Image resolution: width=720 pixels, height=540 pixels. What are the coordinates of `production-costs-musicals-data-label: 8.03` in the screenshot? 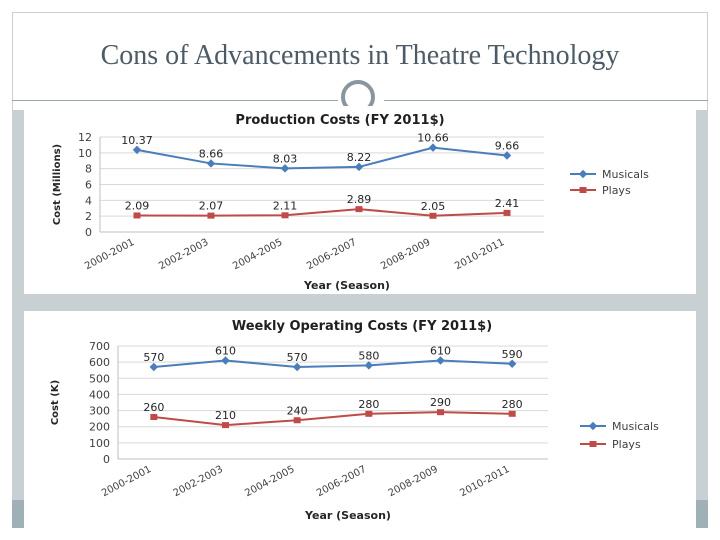 It's located at (285, 158).